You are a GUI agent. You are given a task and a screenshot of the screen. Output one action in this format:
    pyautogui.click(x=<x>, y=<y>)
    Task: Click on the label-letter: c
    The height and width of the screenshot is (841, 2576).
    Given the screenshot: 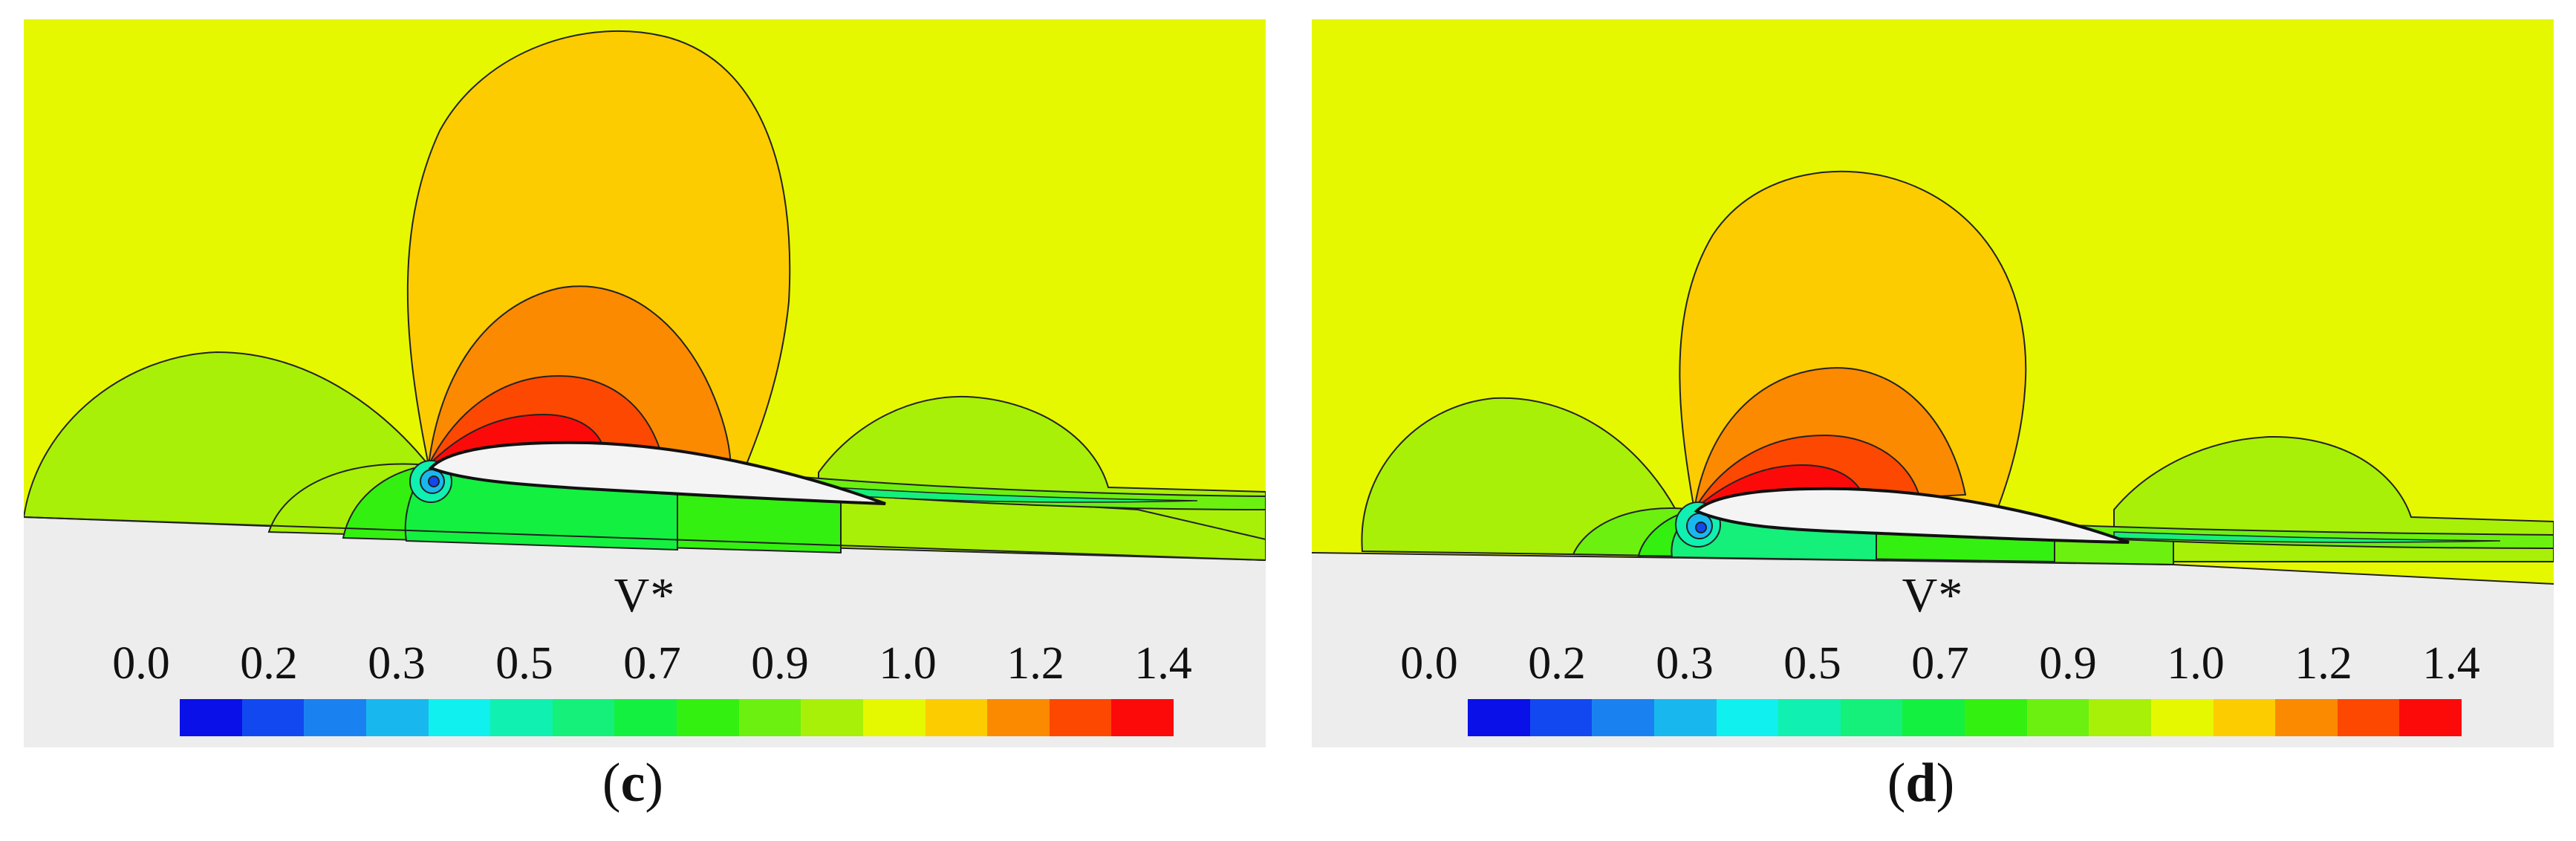 What is the action you would take?
    pyautogui.click(x=632, y=783)
    